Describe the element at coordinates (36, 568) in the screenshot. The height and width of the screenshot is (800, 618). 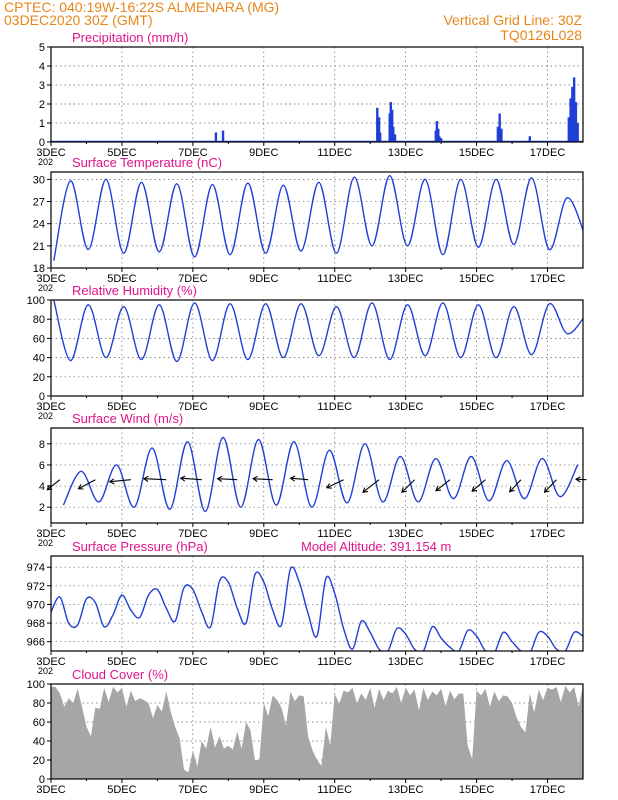
I see `y-tick-label: 974` at that location.